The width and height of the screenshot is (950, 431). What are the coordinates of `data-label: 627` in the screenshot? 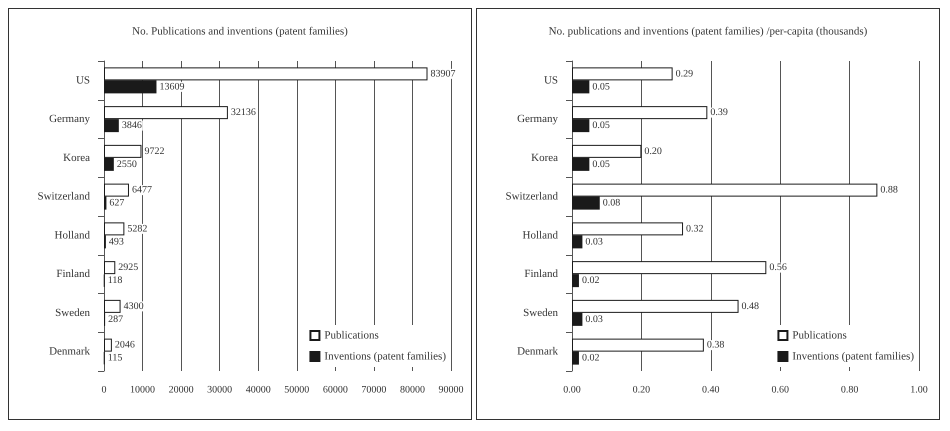 It's located at (116, 203).